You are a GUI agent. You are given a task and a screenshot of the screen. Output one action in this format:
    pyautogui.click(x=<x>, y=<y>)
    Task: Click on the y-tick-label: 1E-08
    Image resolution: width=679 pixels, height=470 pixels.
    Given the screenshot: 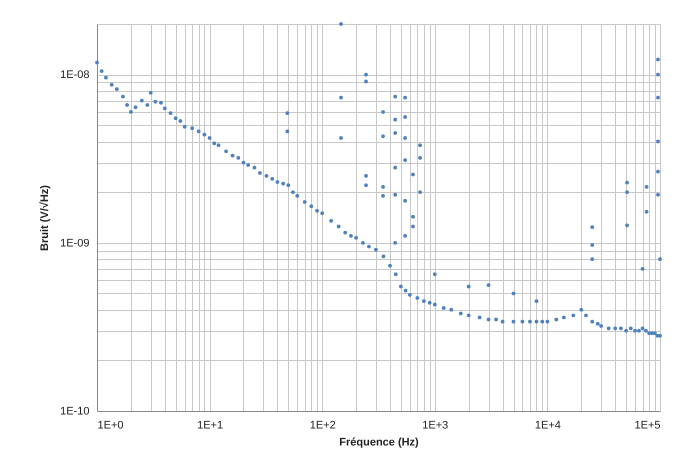 What is the action you would take?
    pyautogui.click(x=75, y=75)
    